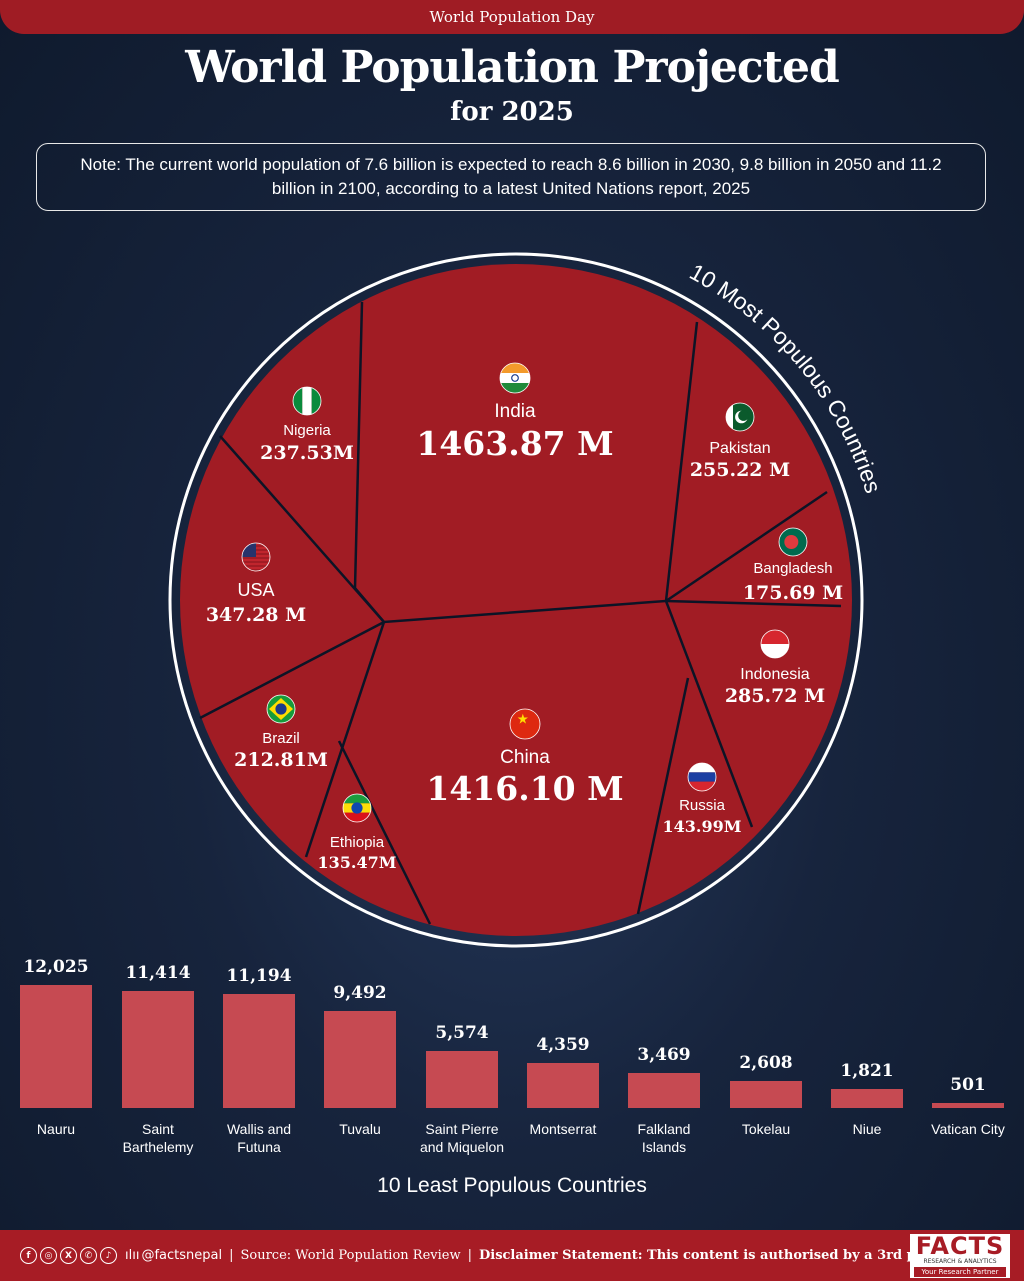 The width and height of the screenshot is (1024, 1281). I want to click on country-name: Pakistan, so click(739, 448).